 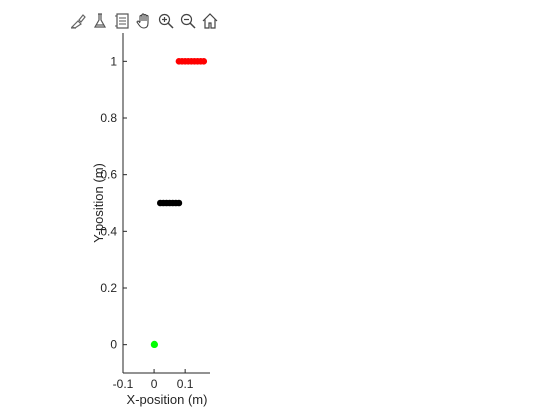 I want to click on y-tick-label: 0.2, so click(x=108, y=288).